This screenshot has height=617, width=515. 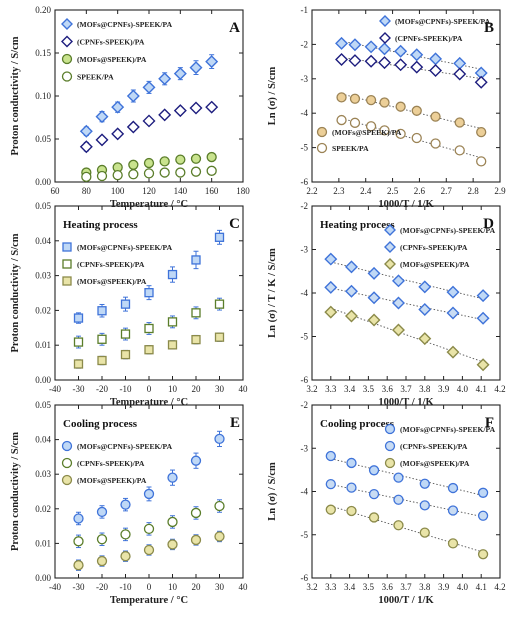 I want to click on x-tick-label: 4.2, so click(x=499, y=389).